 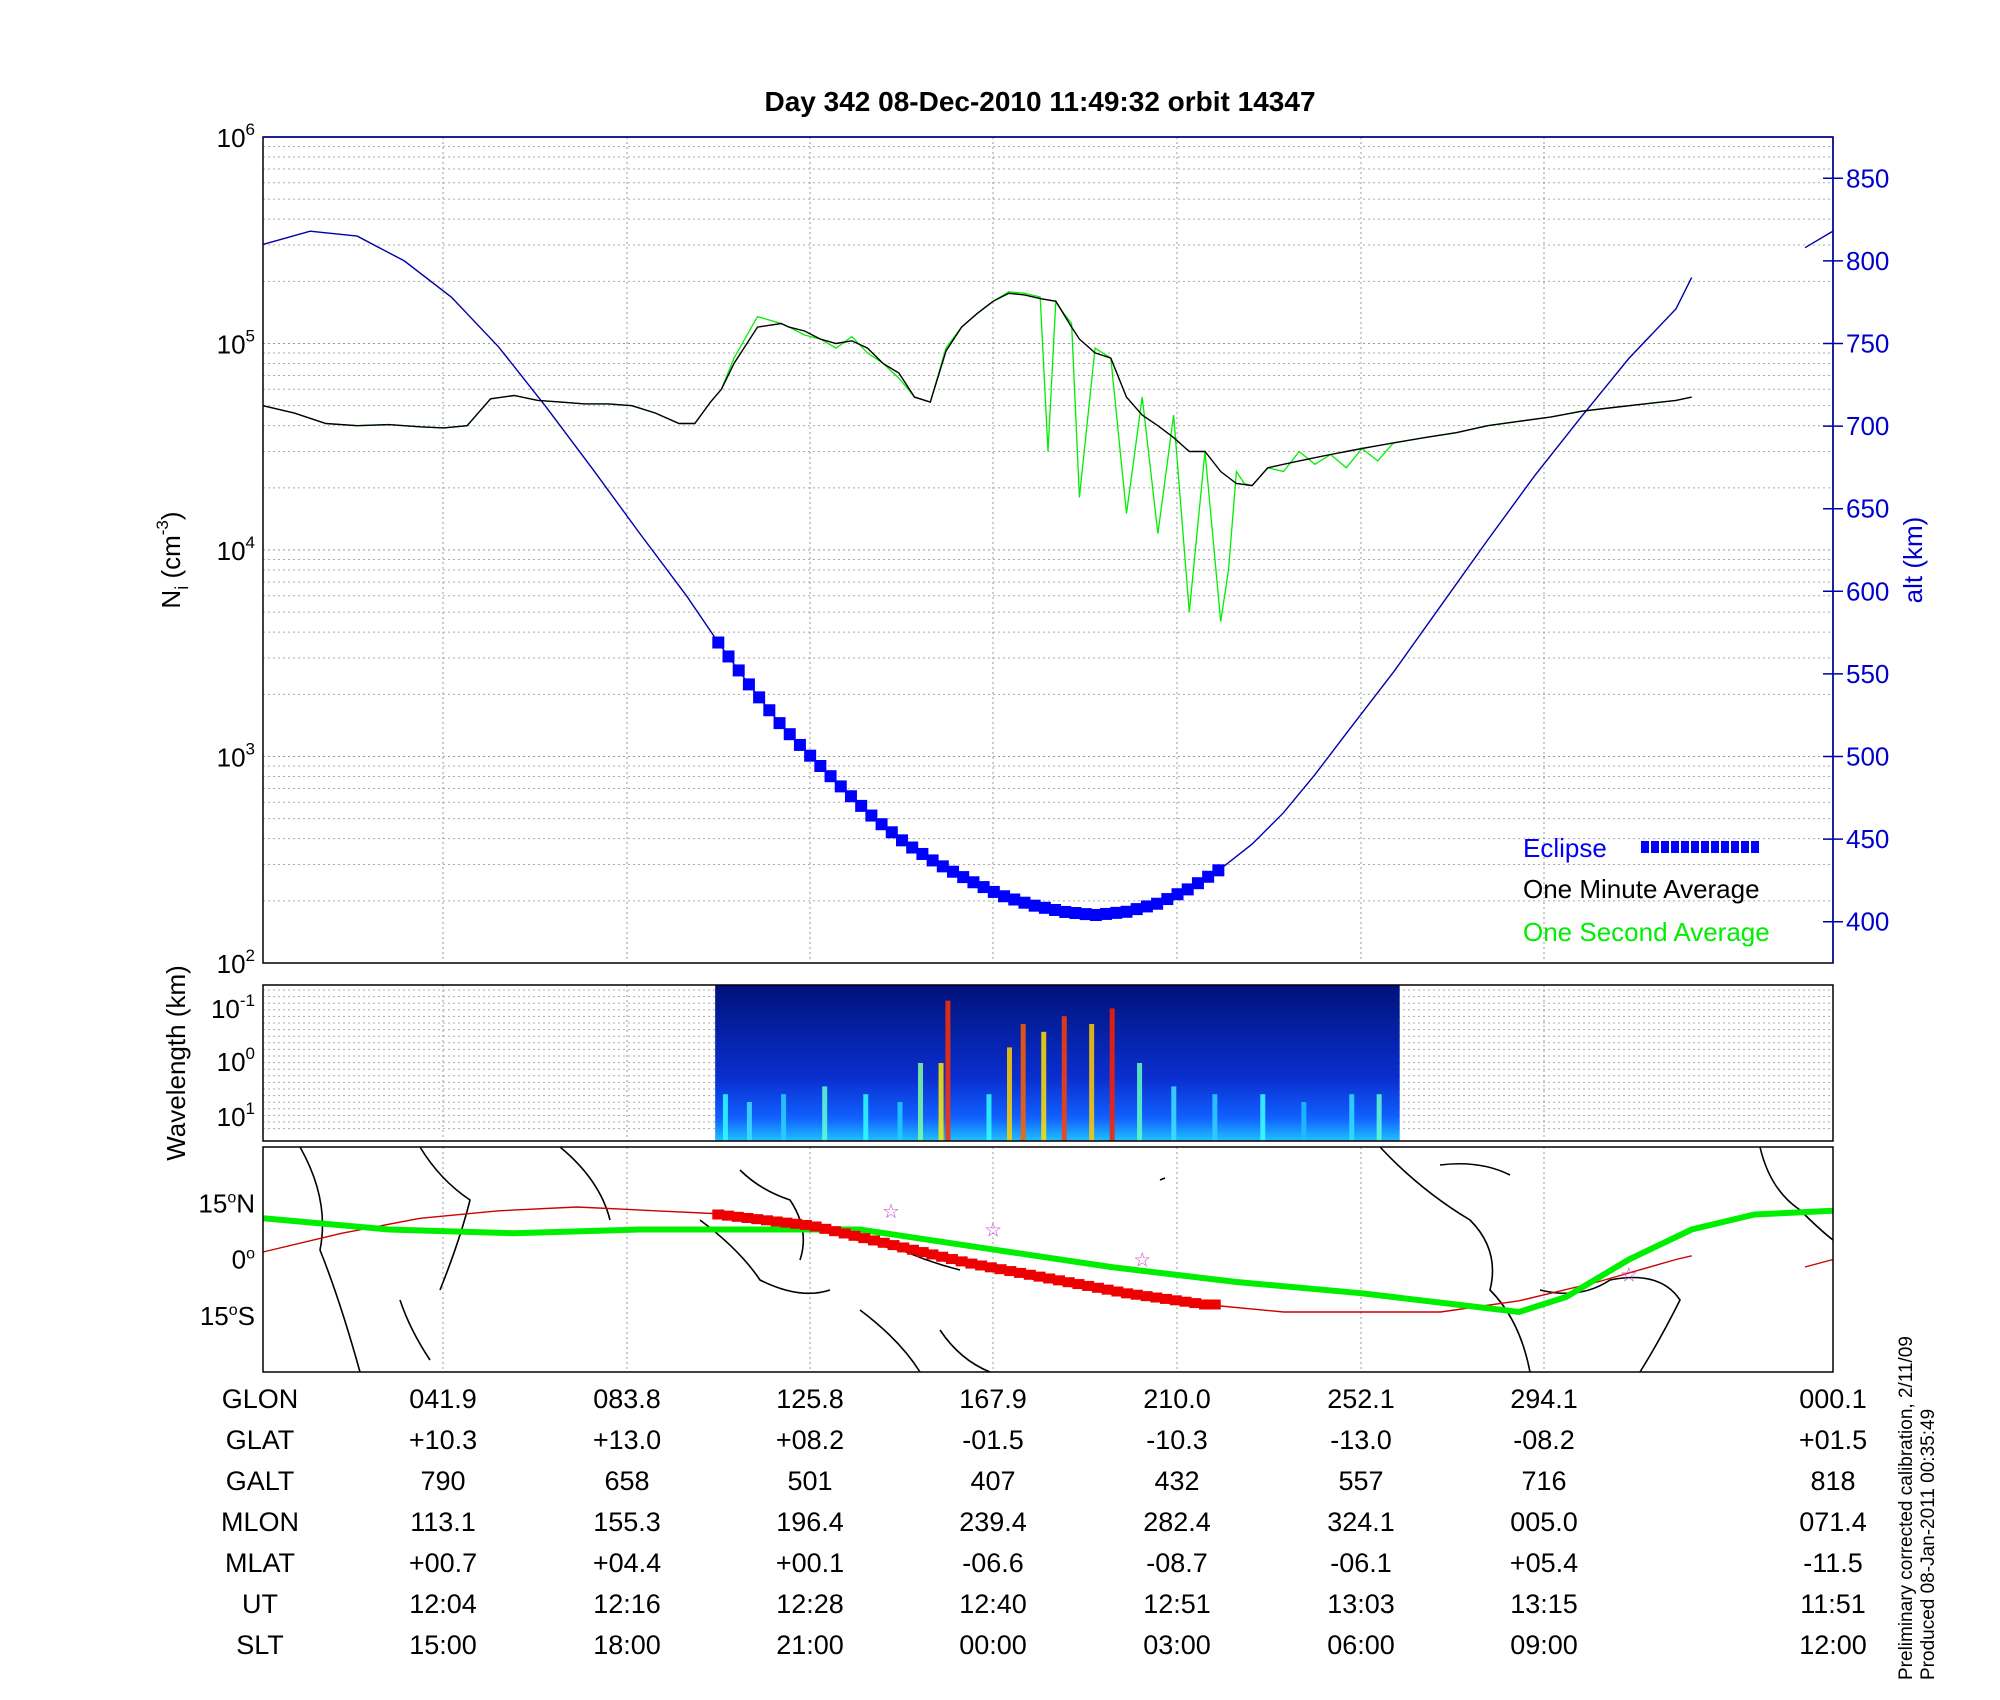 I want to click on table-cell: 071.4, so click(x=1833, y=1522).